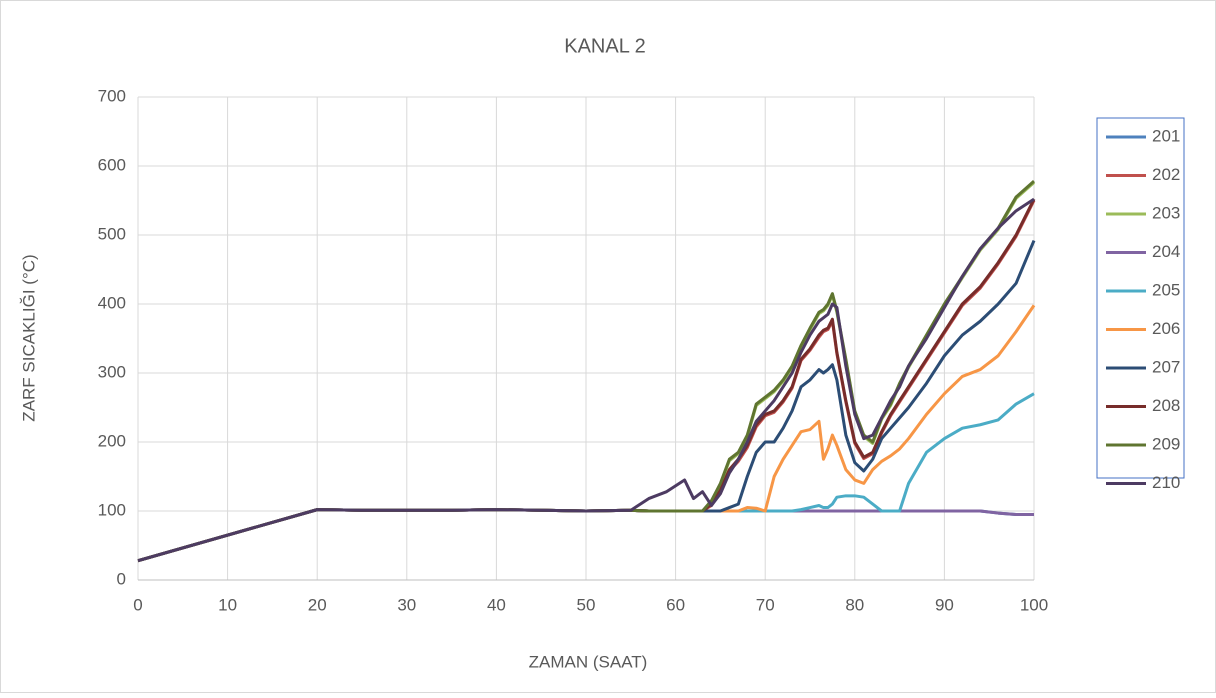  I want to click on y-tick-label: 200, so click(112, 440).